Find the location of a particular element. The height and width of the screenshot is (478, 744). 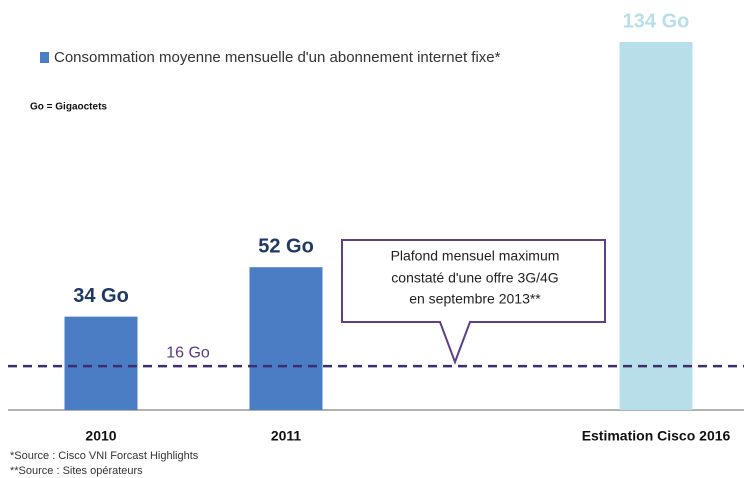

callout-box is located at coordinates (473, 302).